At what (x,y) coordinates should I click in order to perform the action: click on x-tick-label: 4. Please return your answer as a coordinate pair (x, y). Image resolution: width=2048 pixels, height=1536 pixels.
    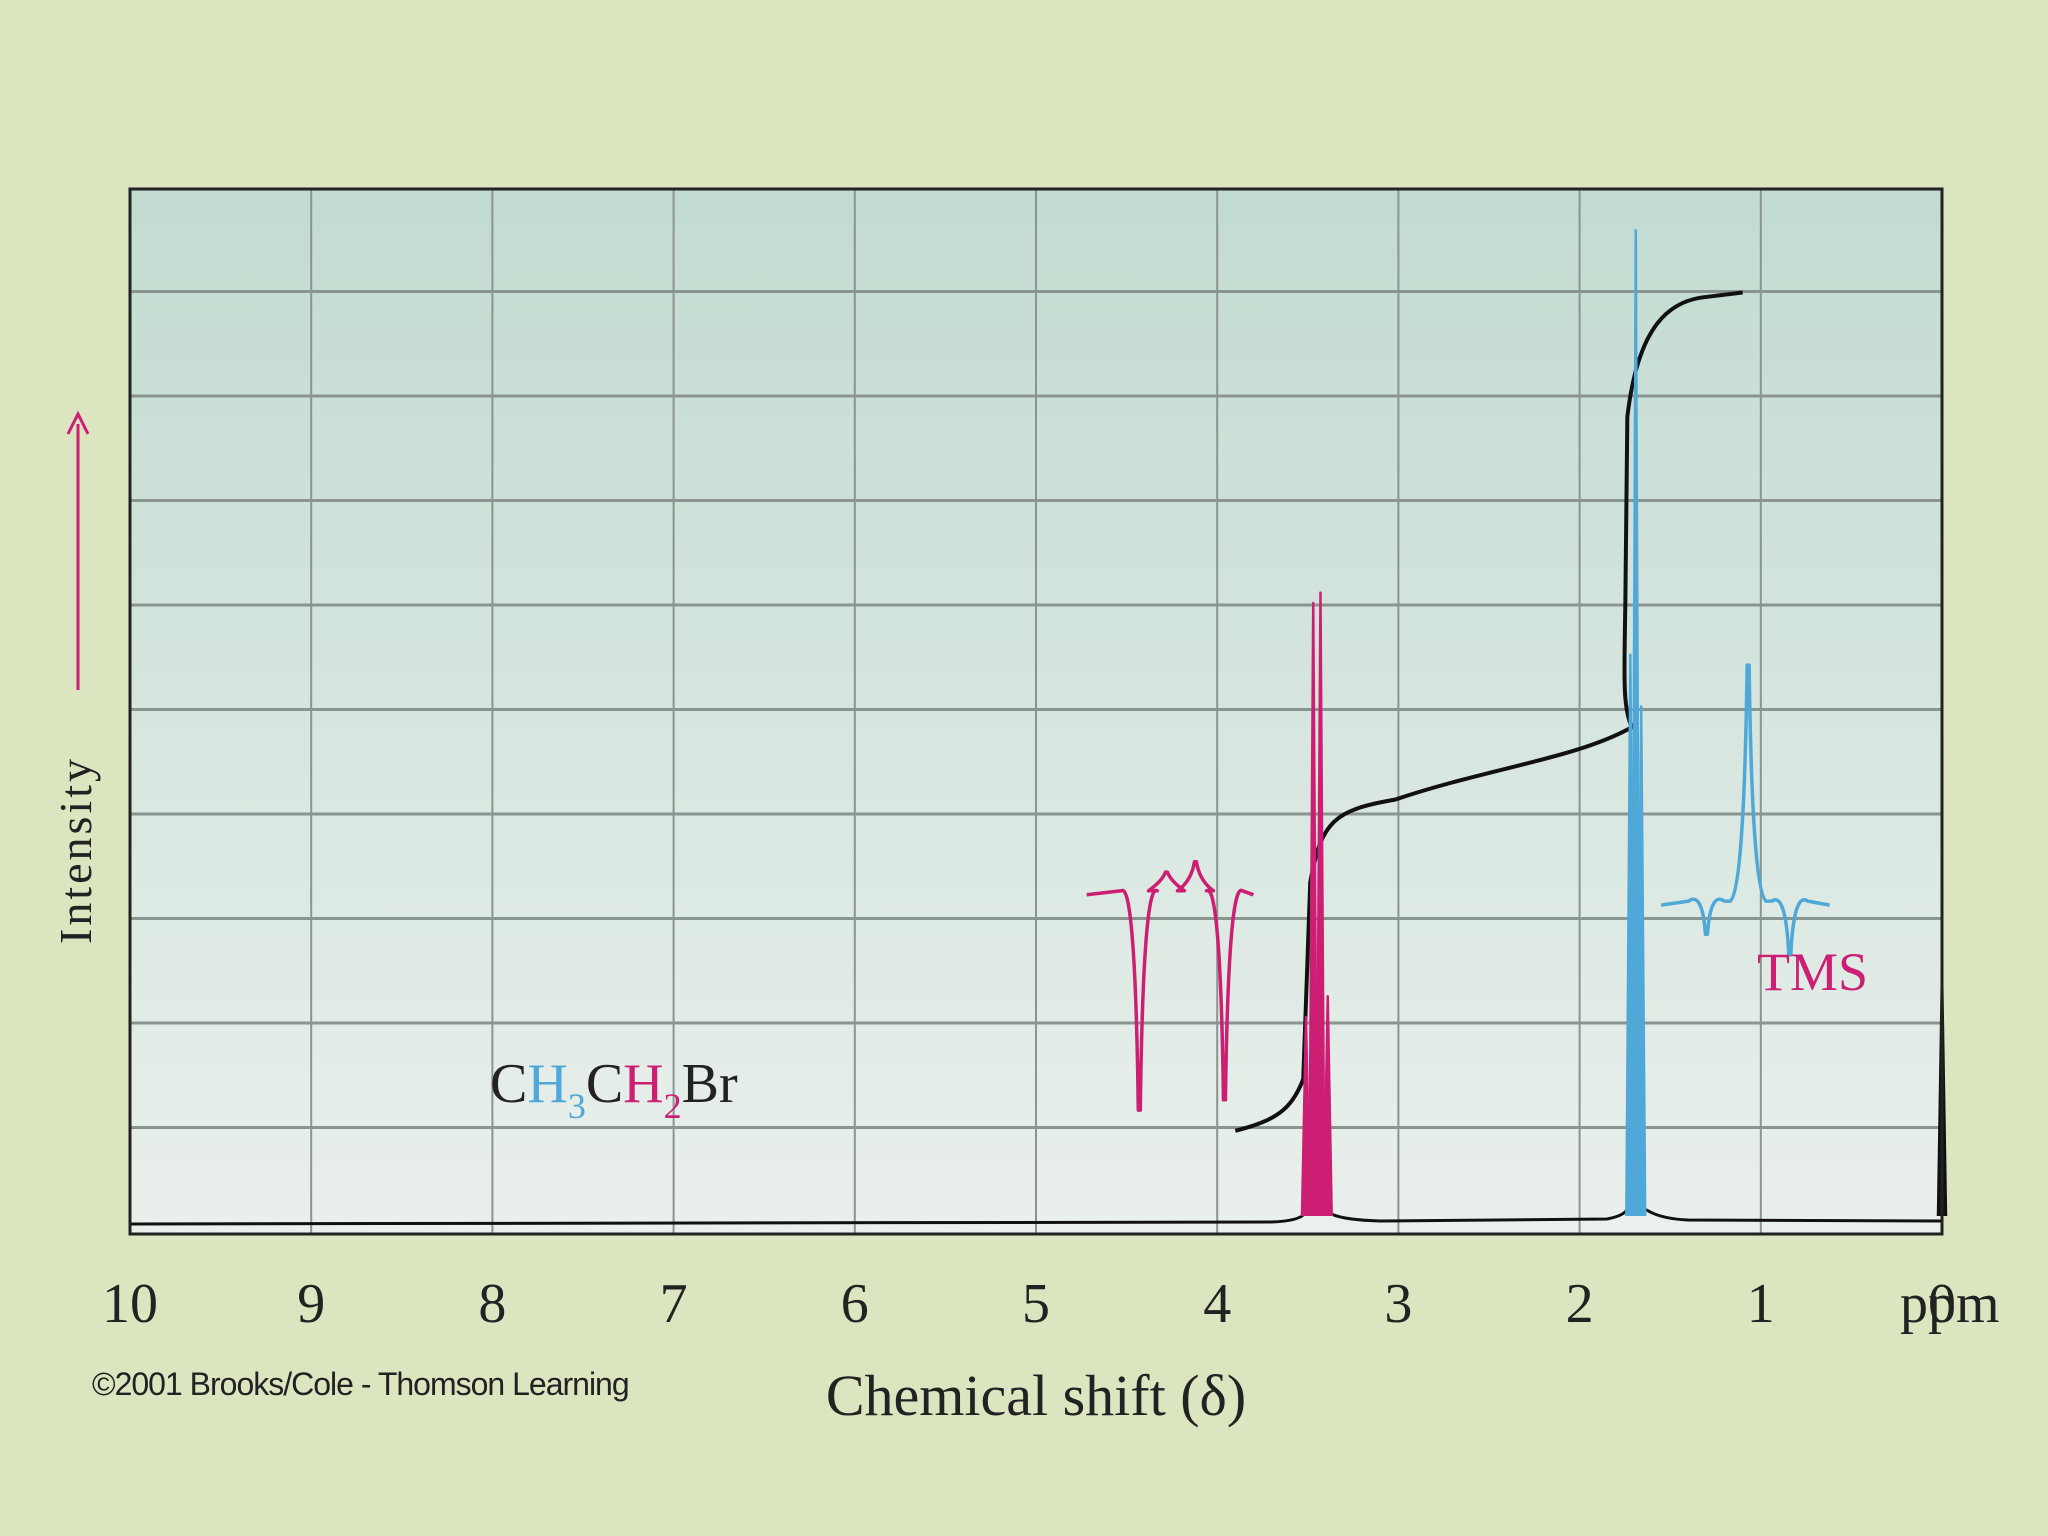
    Looking at the image, I should click on (1217, 1304).